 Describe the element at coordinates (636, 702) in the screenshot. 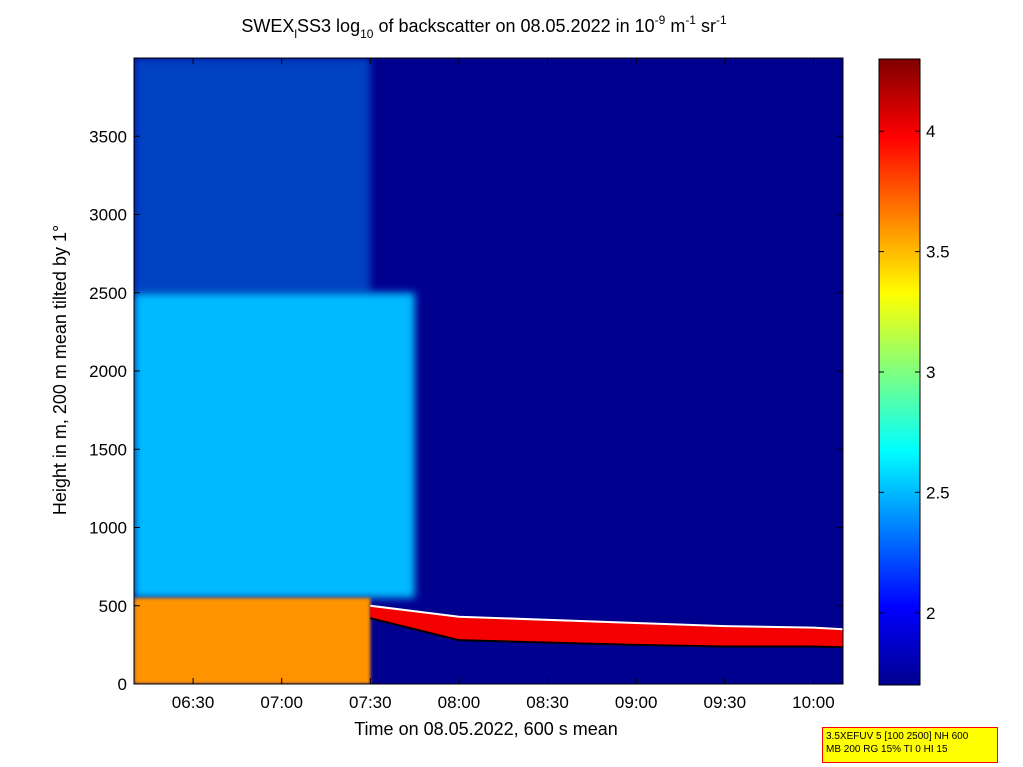

I see `x-tick-label: 09:00` at that location.